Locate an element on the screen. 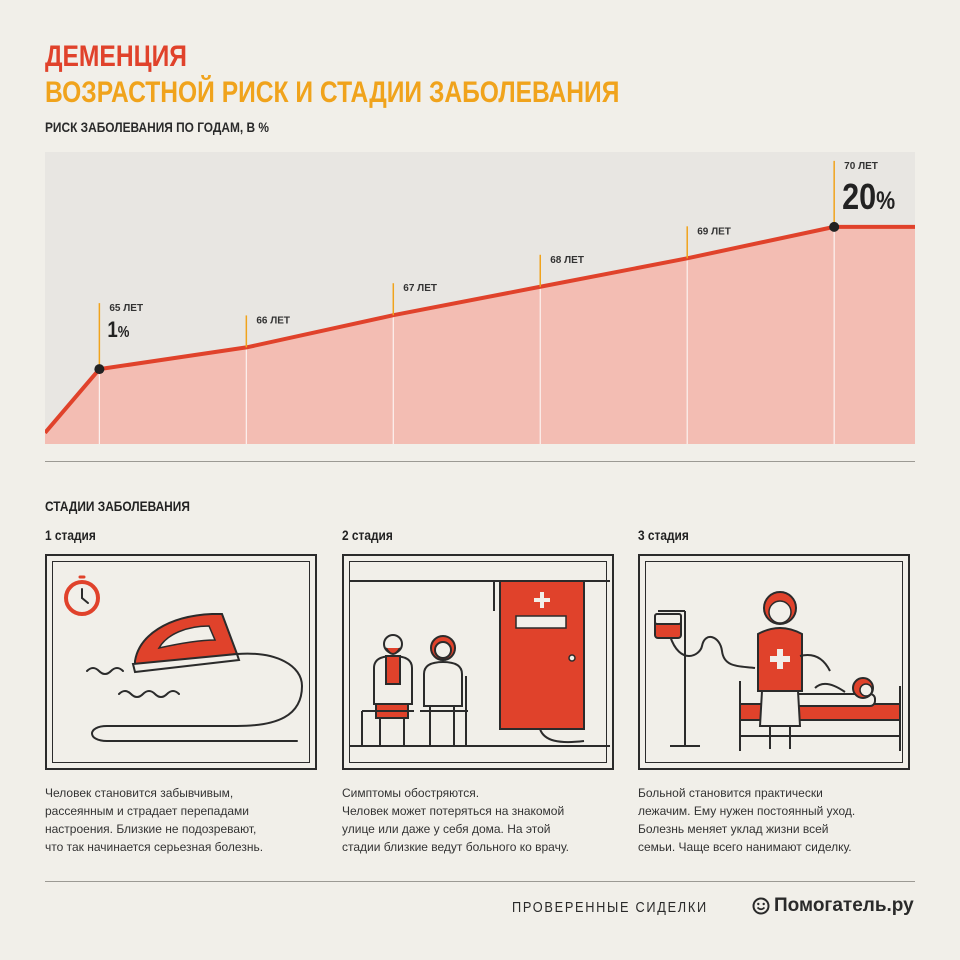 The width and height of the screenshot is (960, 960). brand-name: Помогатель.ру is located at coordinates (844, 905).